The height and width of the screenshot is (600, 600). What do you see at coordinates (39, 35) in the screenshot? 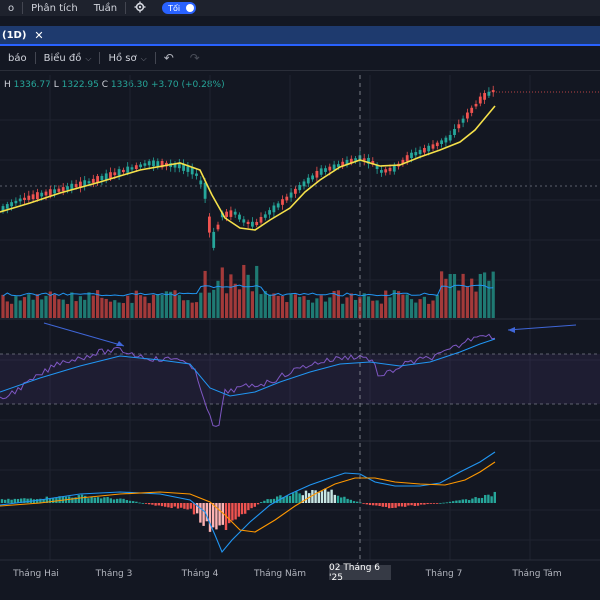
I see `close-icon: ✕` at bounding box center [39, 35].